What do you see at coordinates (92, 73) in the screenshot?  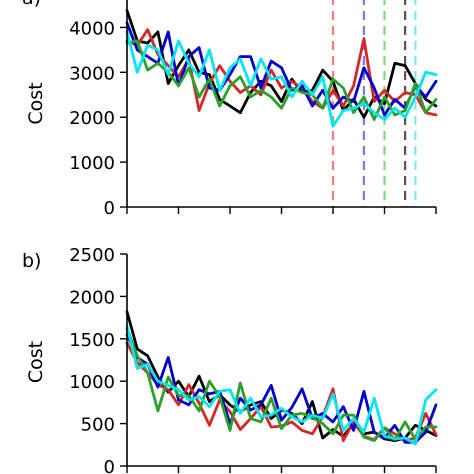 I see `y-tick-label-3: 3000` at bounding box center [92, 73].